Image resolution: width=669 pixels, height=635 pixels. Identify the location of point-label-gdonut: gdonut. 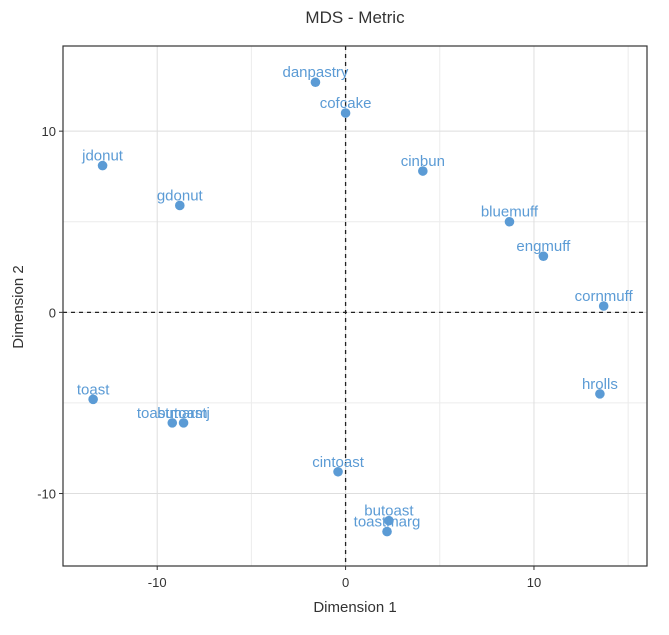
(180, 195).